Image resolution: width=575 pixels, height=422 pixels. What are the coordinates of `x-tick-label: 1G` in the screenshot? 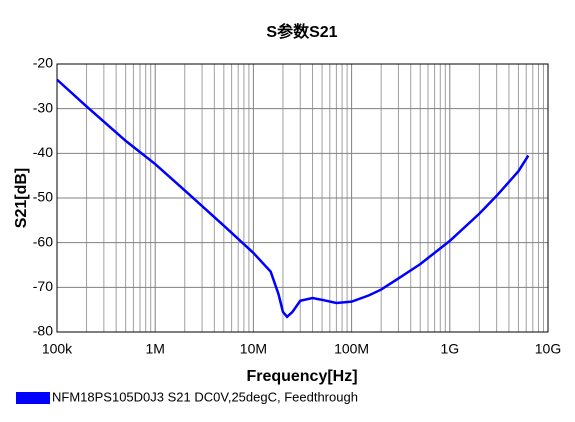 It's located at (449, 349).